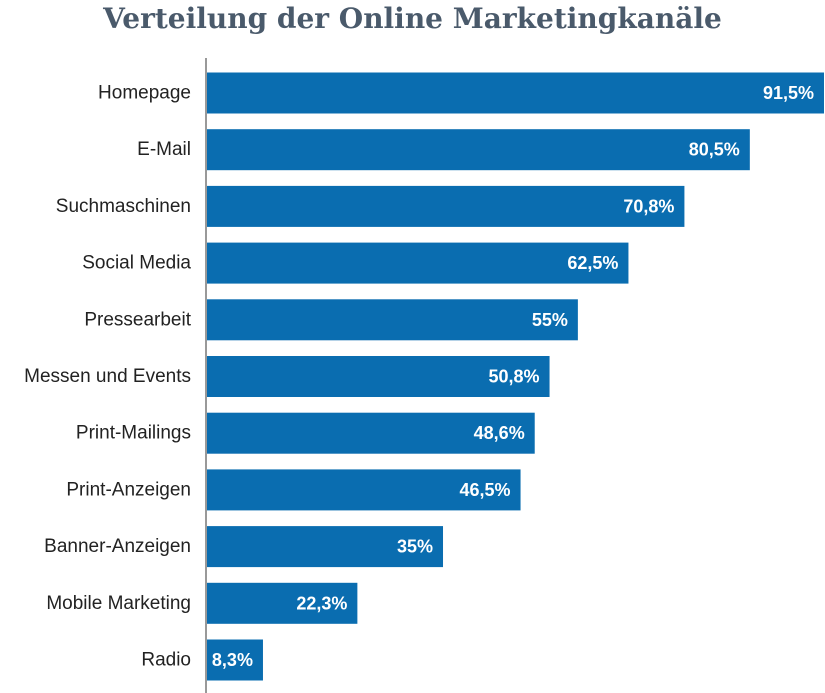  What do you see at coordinates (788, 93) in the screenshot?
I see `value-label: 91,5%` at bounding box center [788, 93].